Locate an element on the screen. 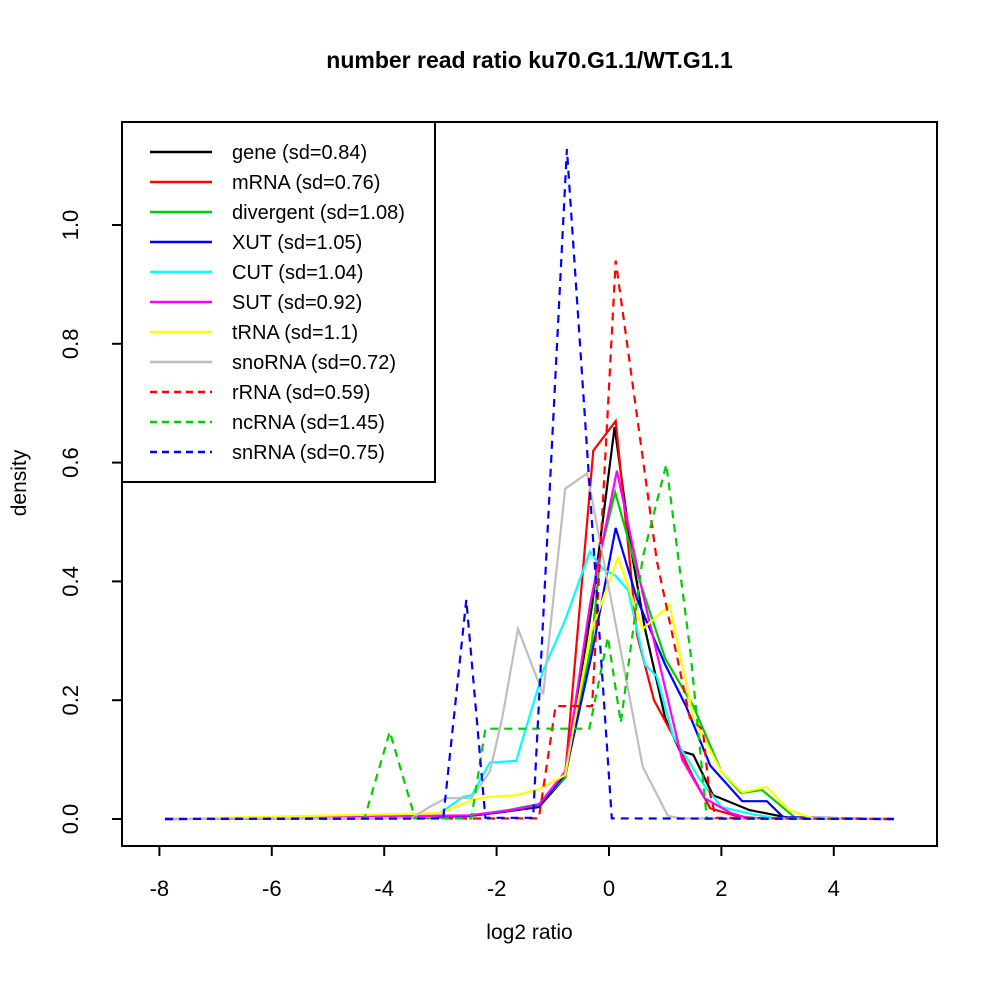 The width and height of the screenshot is (1000, 1000). y-axis-title: density is located at coordinates (19, 483).